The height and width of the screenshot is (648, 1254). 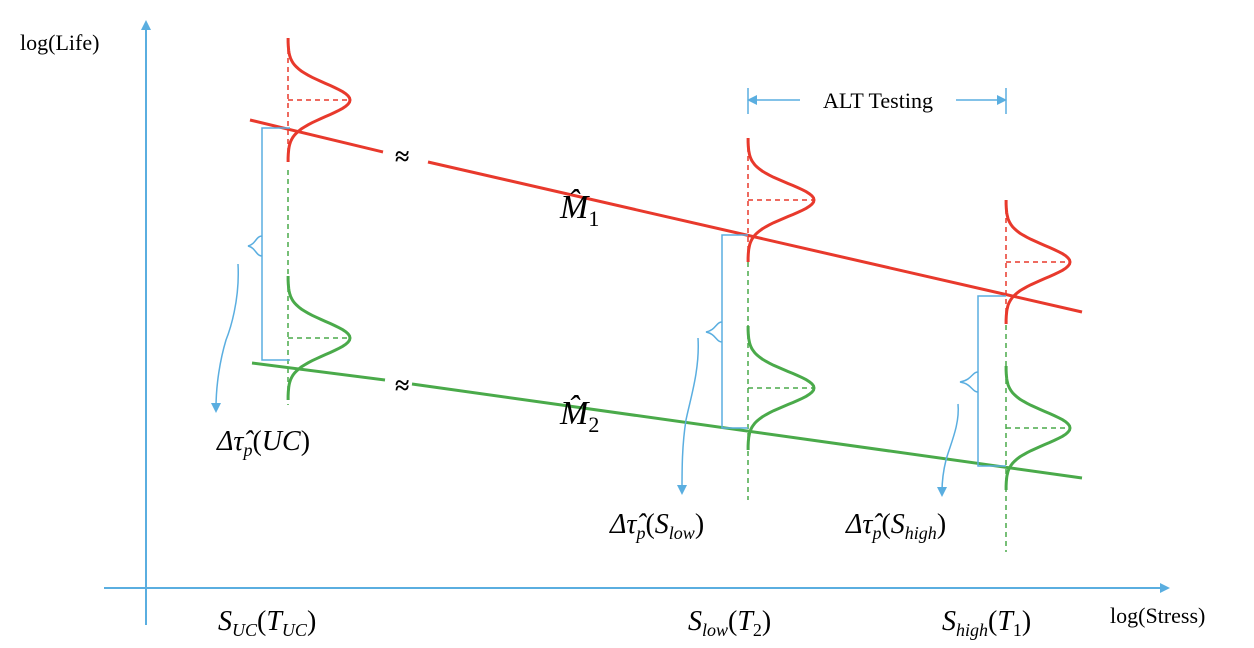 I want to click on arrow-low, so click(x=688, y=416).